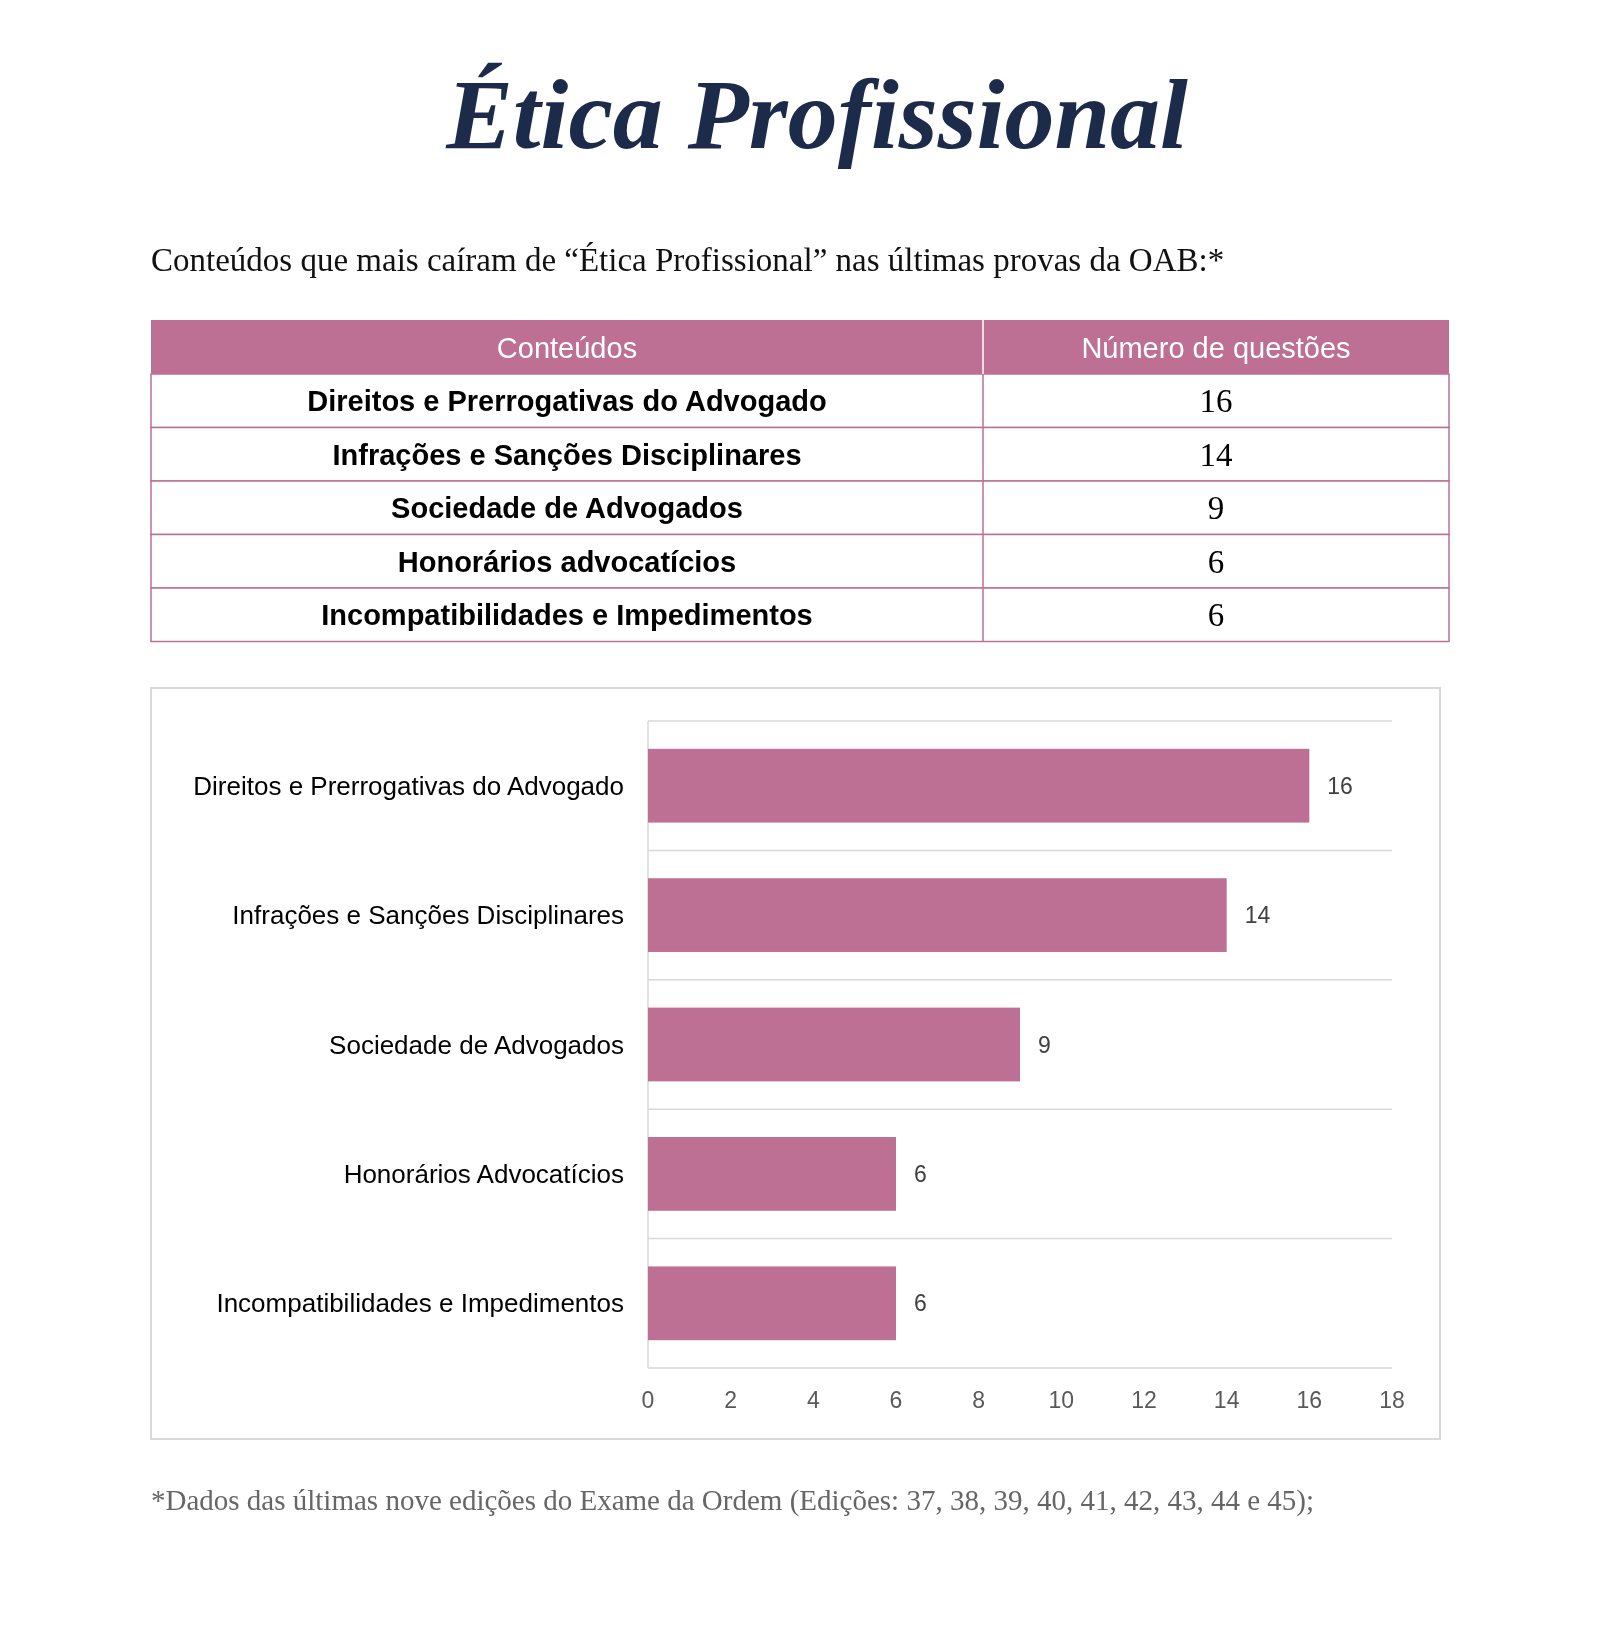 This screenshot has width=1618, height=1626. Describe the element at coordinates (1144, 1400) in the screenshot. I see `x-tick-label: 12` at that location.